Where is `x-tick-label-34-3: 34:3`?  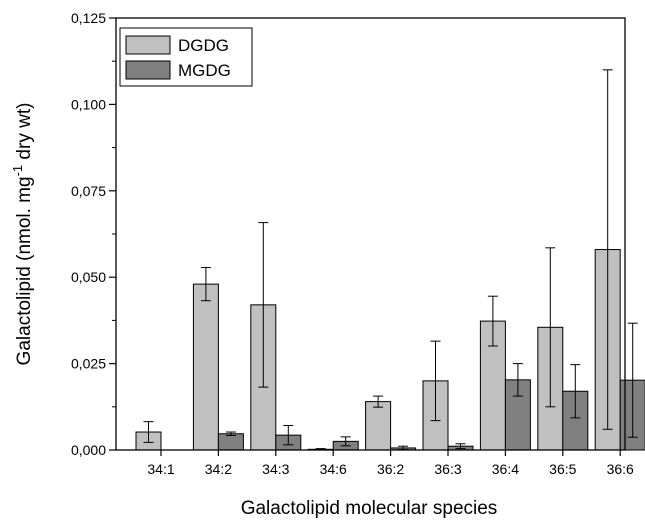 x-tick-label-34-3: 34:3 is located at coordinates (275, 469).